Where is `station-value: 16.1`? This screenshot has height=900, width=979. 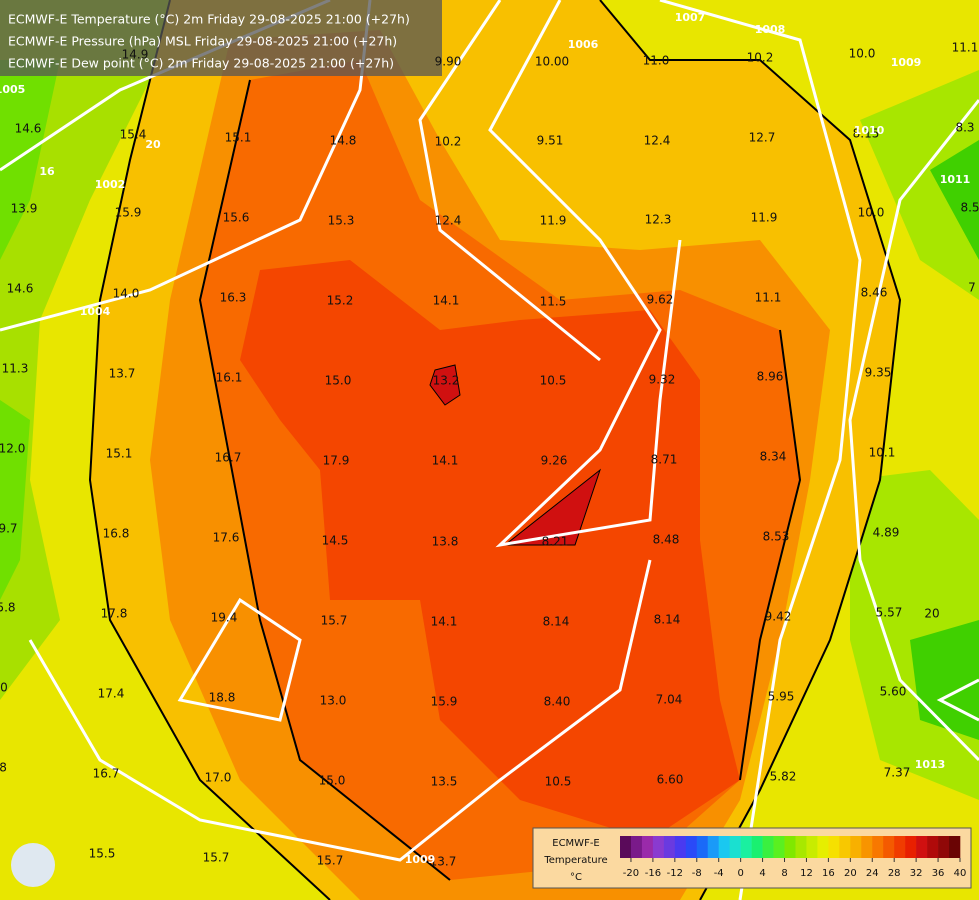
station-value: 16.1 is located at coordinates (229, 378).